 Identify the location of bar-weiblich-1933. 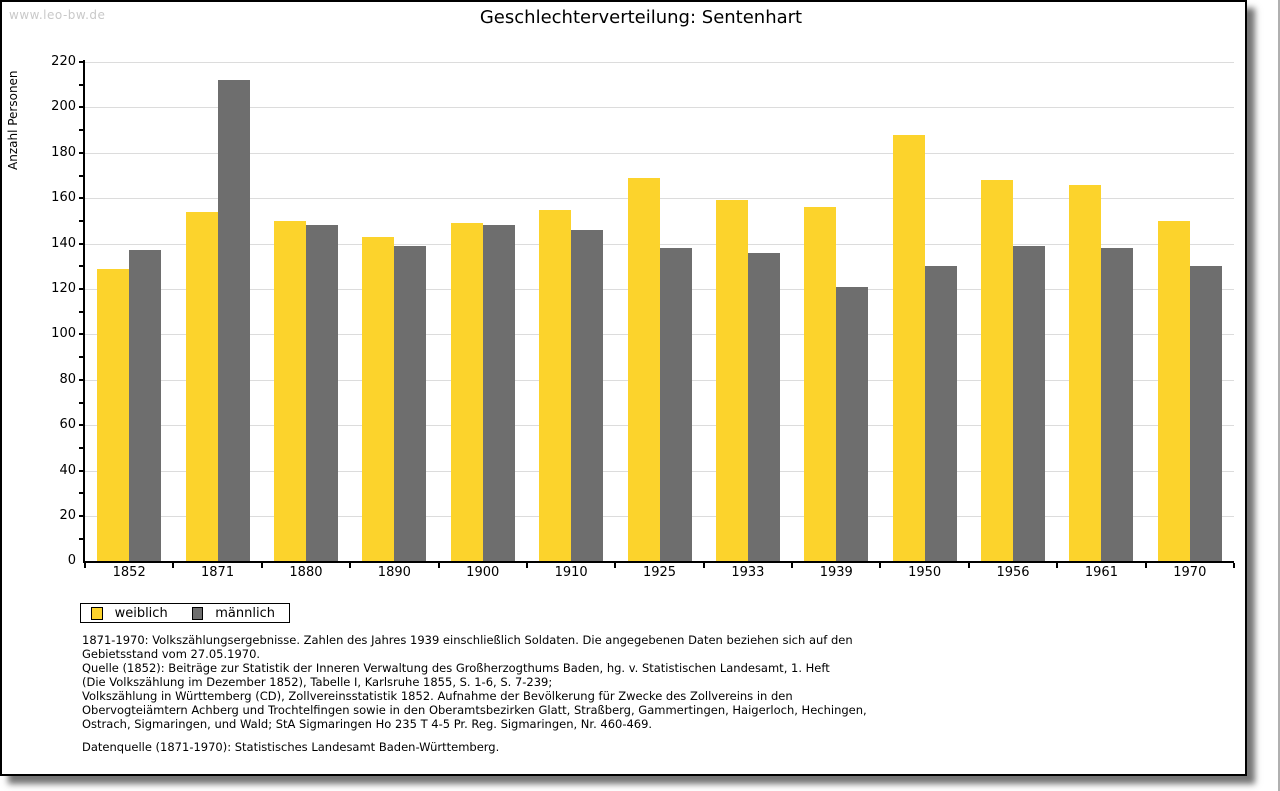
(731, 381).